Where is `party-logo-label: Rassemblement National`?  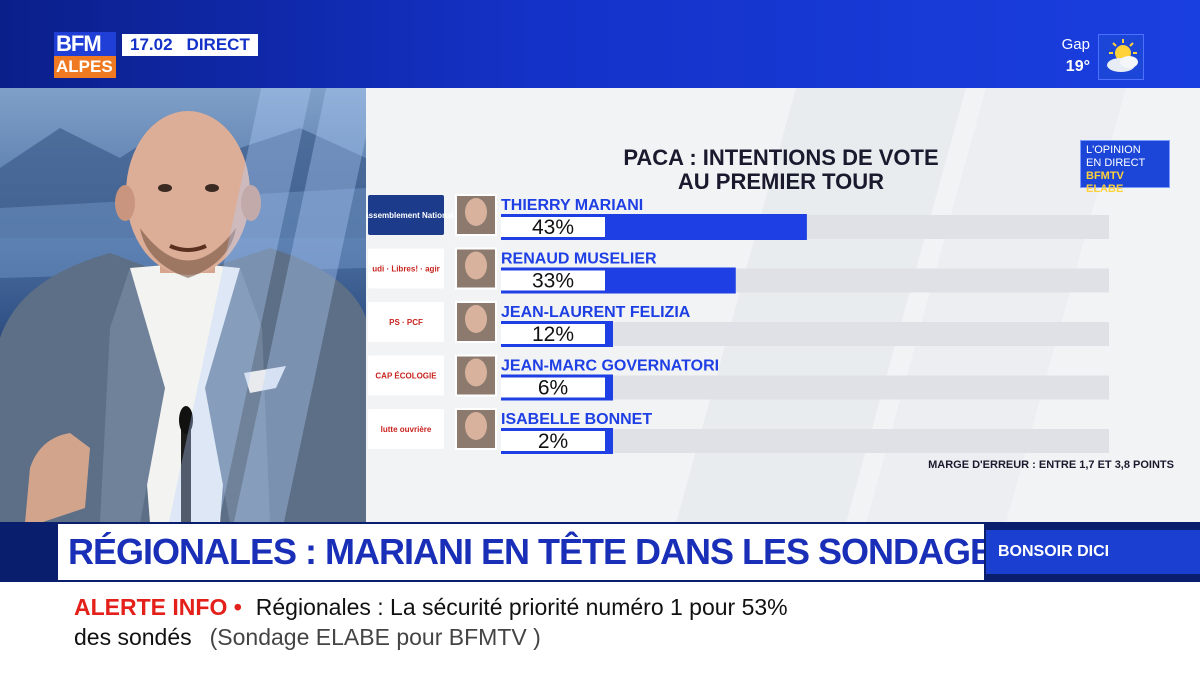
party-logo-label: Rassemblement National is located at coordinates (410, 215).